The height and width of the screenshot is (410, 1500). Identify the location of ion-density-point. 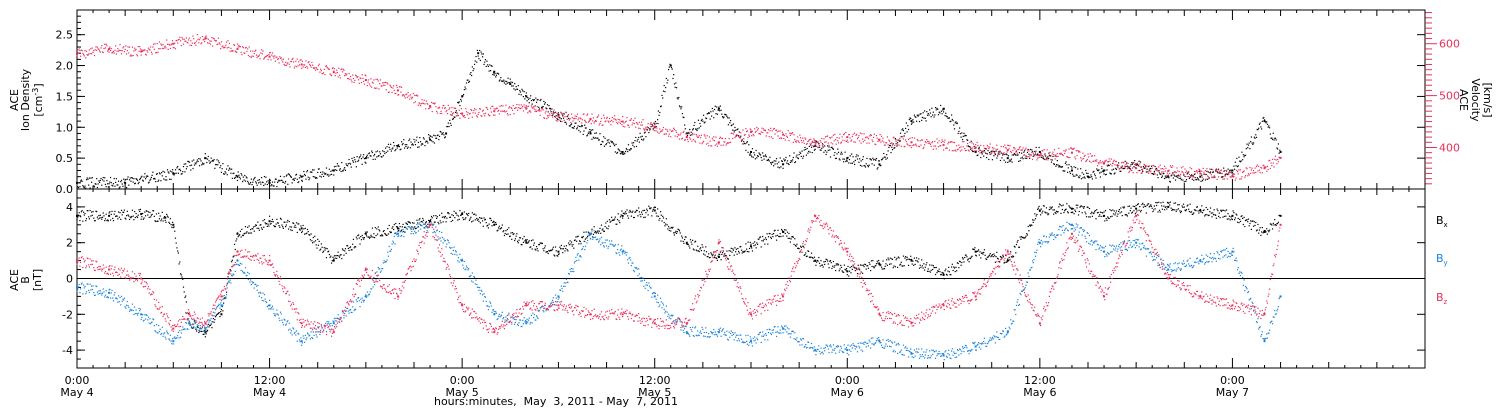
(1007, 158).